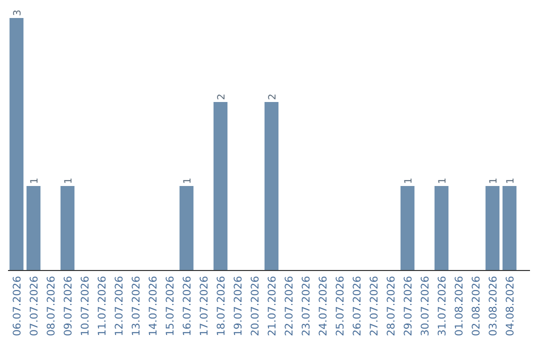  Describe the element at coordinates (476, 306) in the screenshot. I see `x-tick-label: 02.08.2026` at that location.